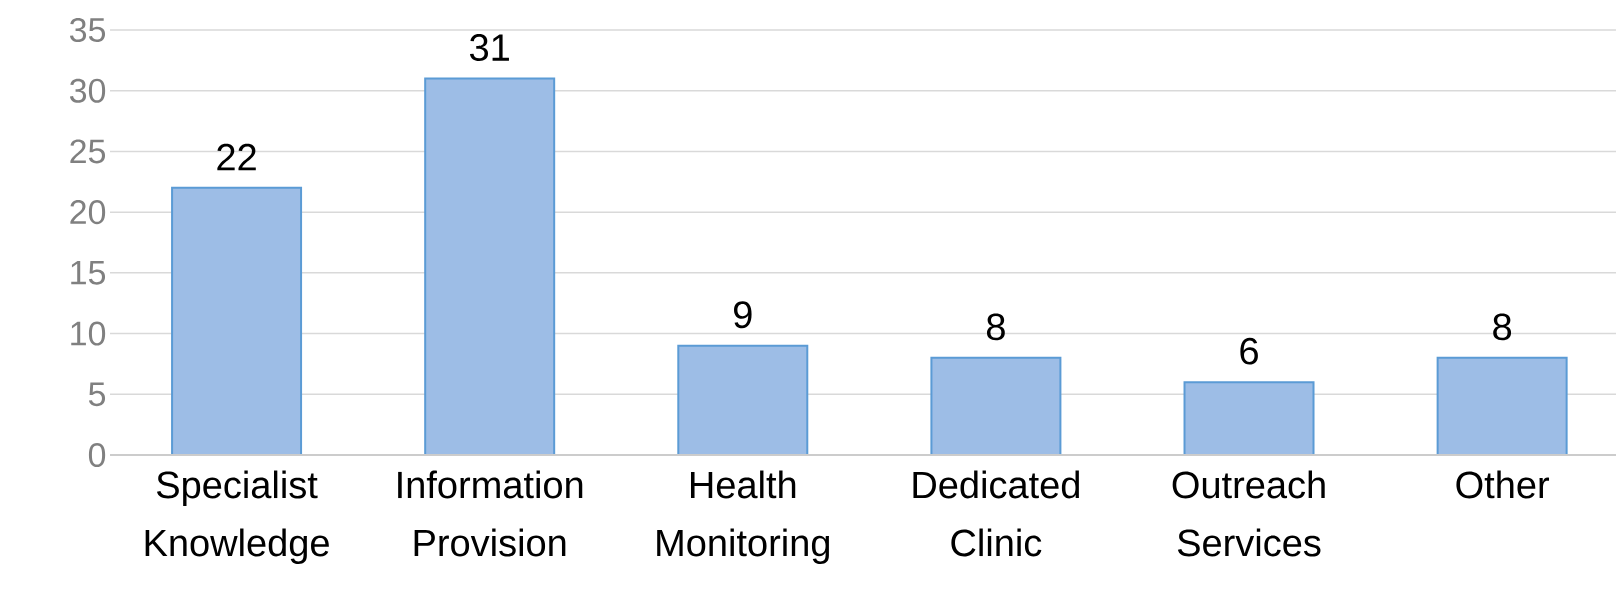 The image size is (1616, 601). What do you see at coordinates (87, 30) in the screenshot?
I see `y-tick-label: 35` at bounding box center [87, 30].